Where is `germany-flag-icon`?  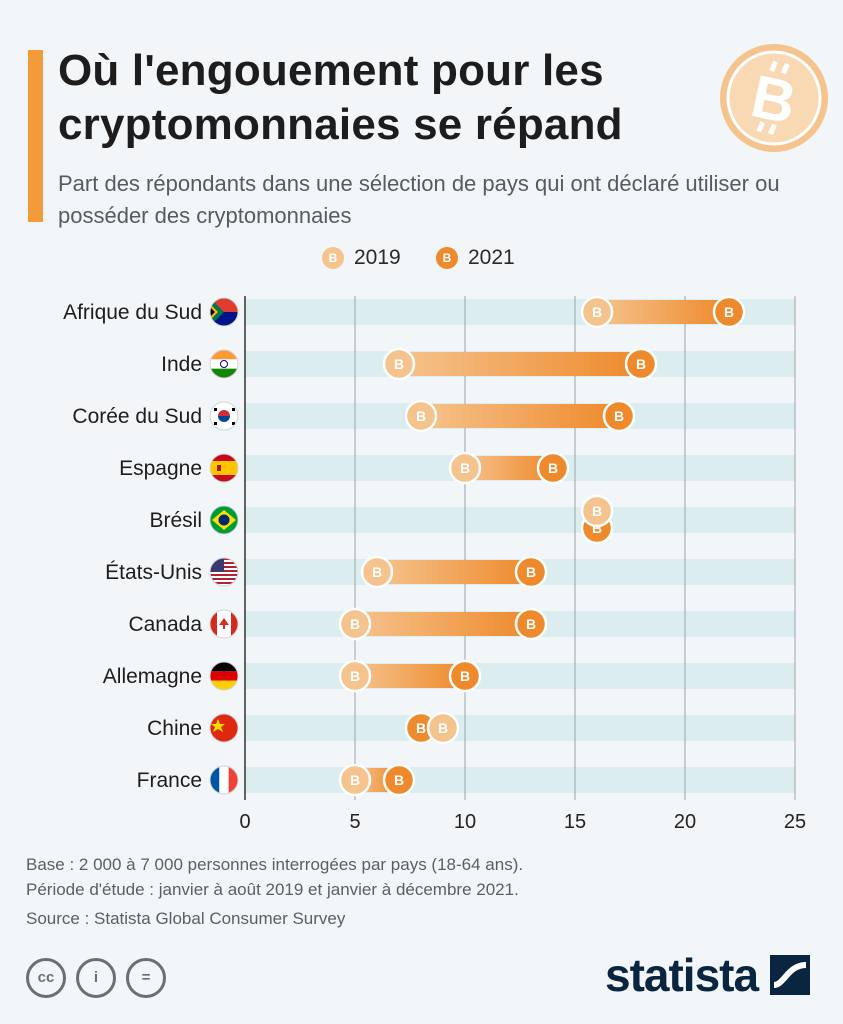 germany-flag-icon is located at coordinates (224, 676).